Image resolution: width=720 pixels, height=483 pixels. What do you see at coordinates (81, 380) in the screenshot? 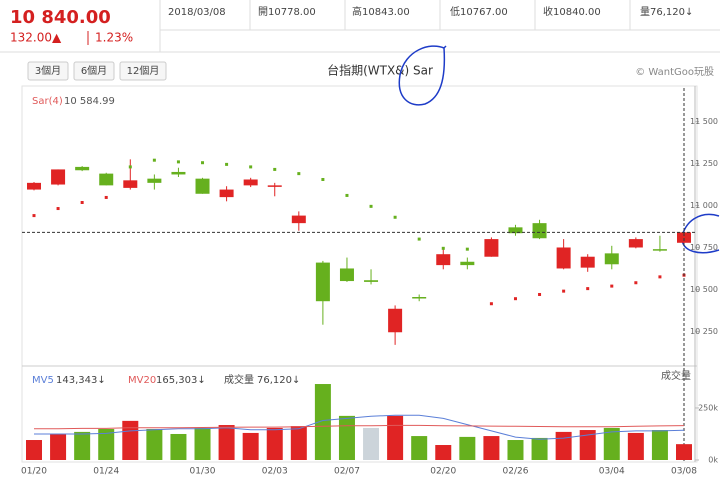
I see `legend-value: 143,343↓` at bounding box center [81, 380].